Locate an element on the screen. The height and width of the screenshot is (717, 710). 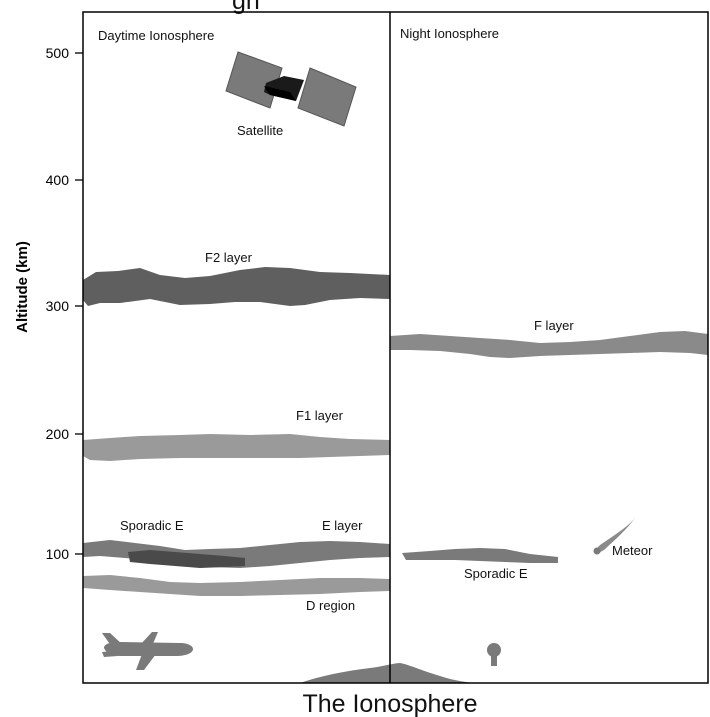
f-layer-label: F layer is located at coordinates (554, 325).